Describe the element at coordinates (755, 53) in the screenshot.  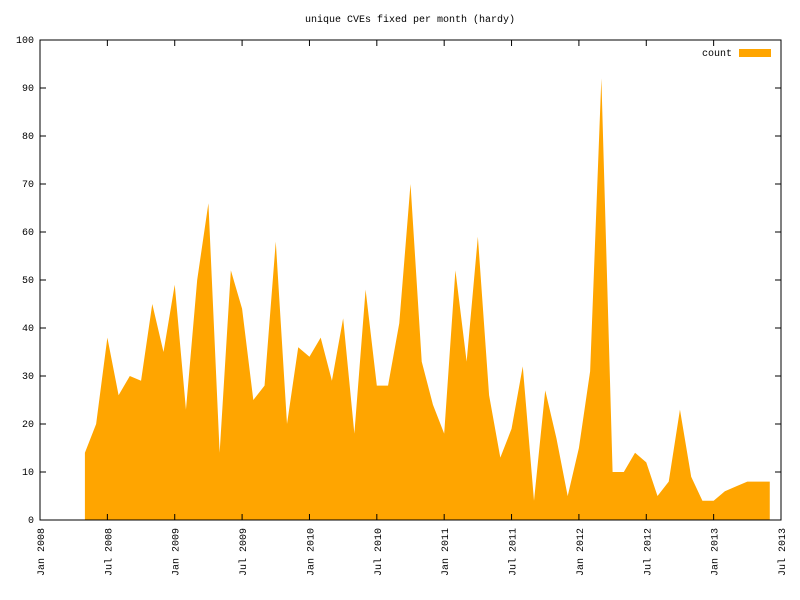
I see `legend-swatch` at that location.